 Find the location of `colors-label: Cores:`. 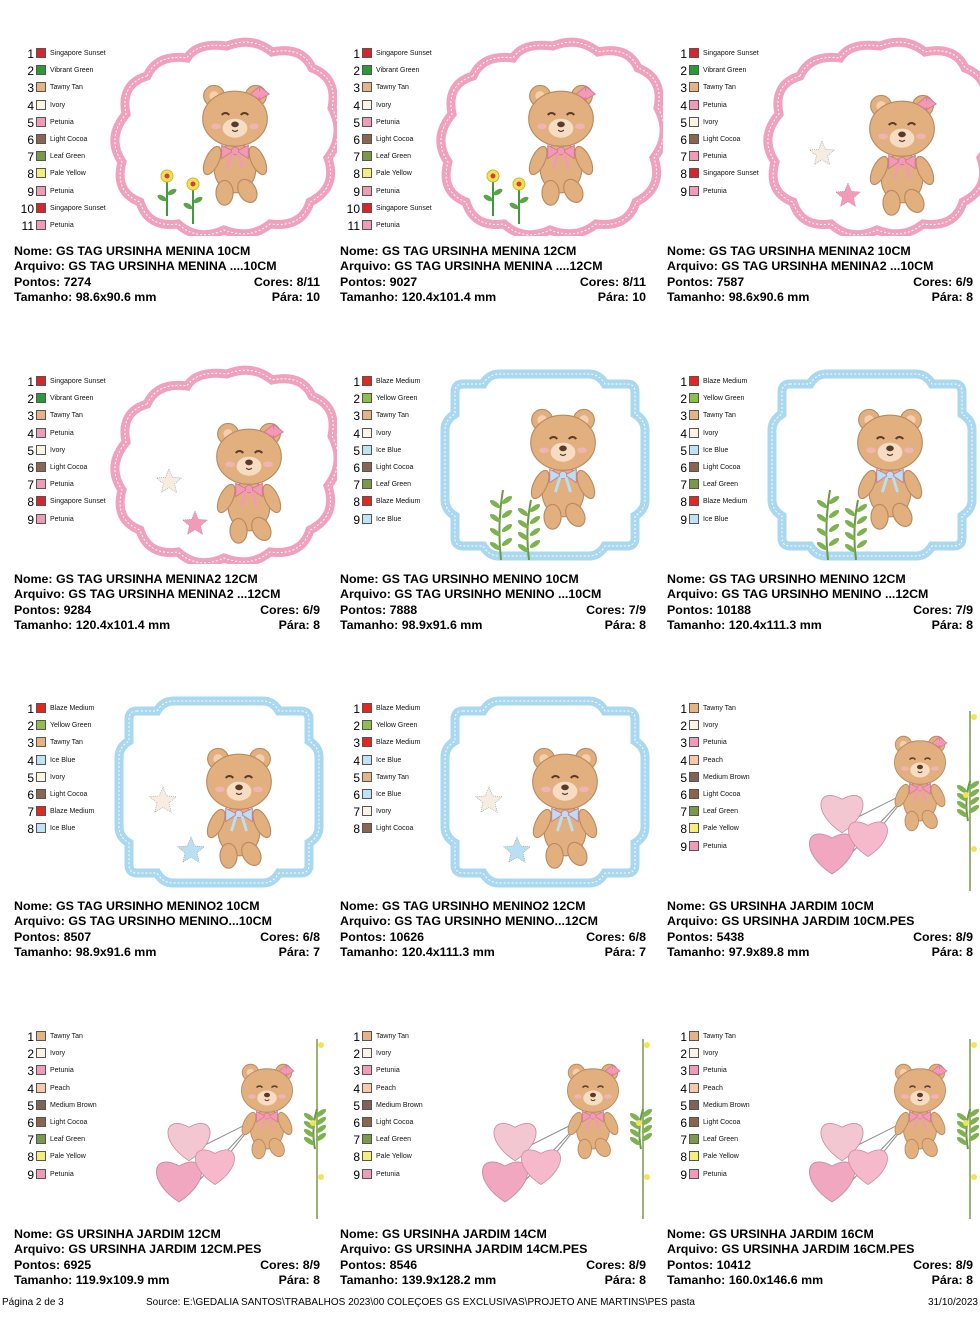

colors-label: Cores: is located at coordinates (606, 936).